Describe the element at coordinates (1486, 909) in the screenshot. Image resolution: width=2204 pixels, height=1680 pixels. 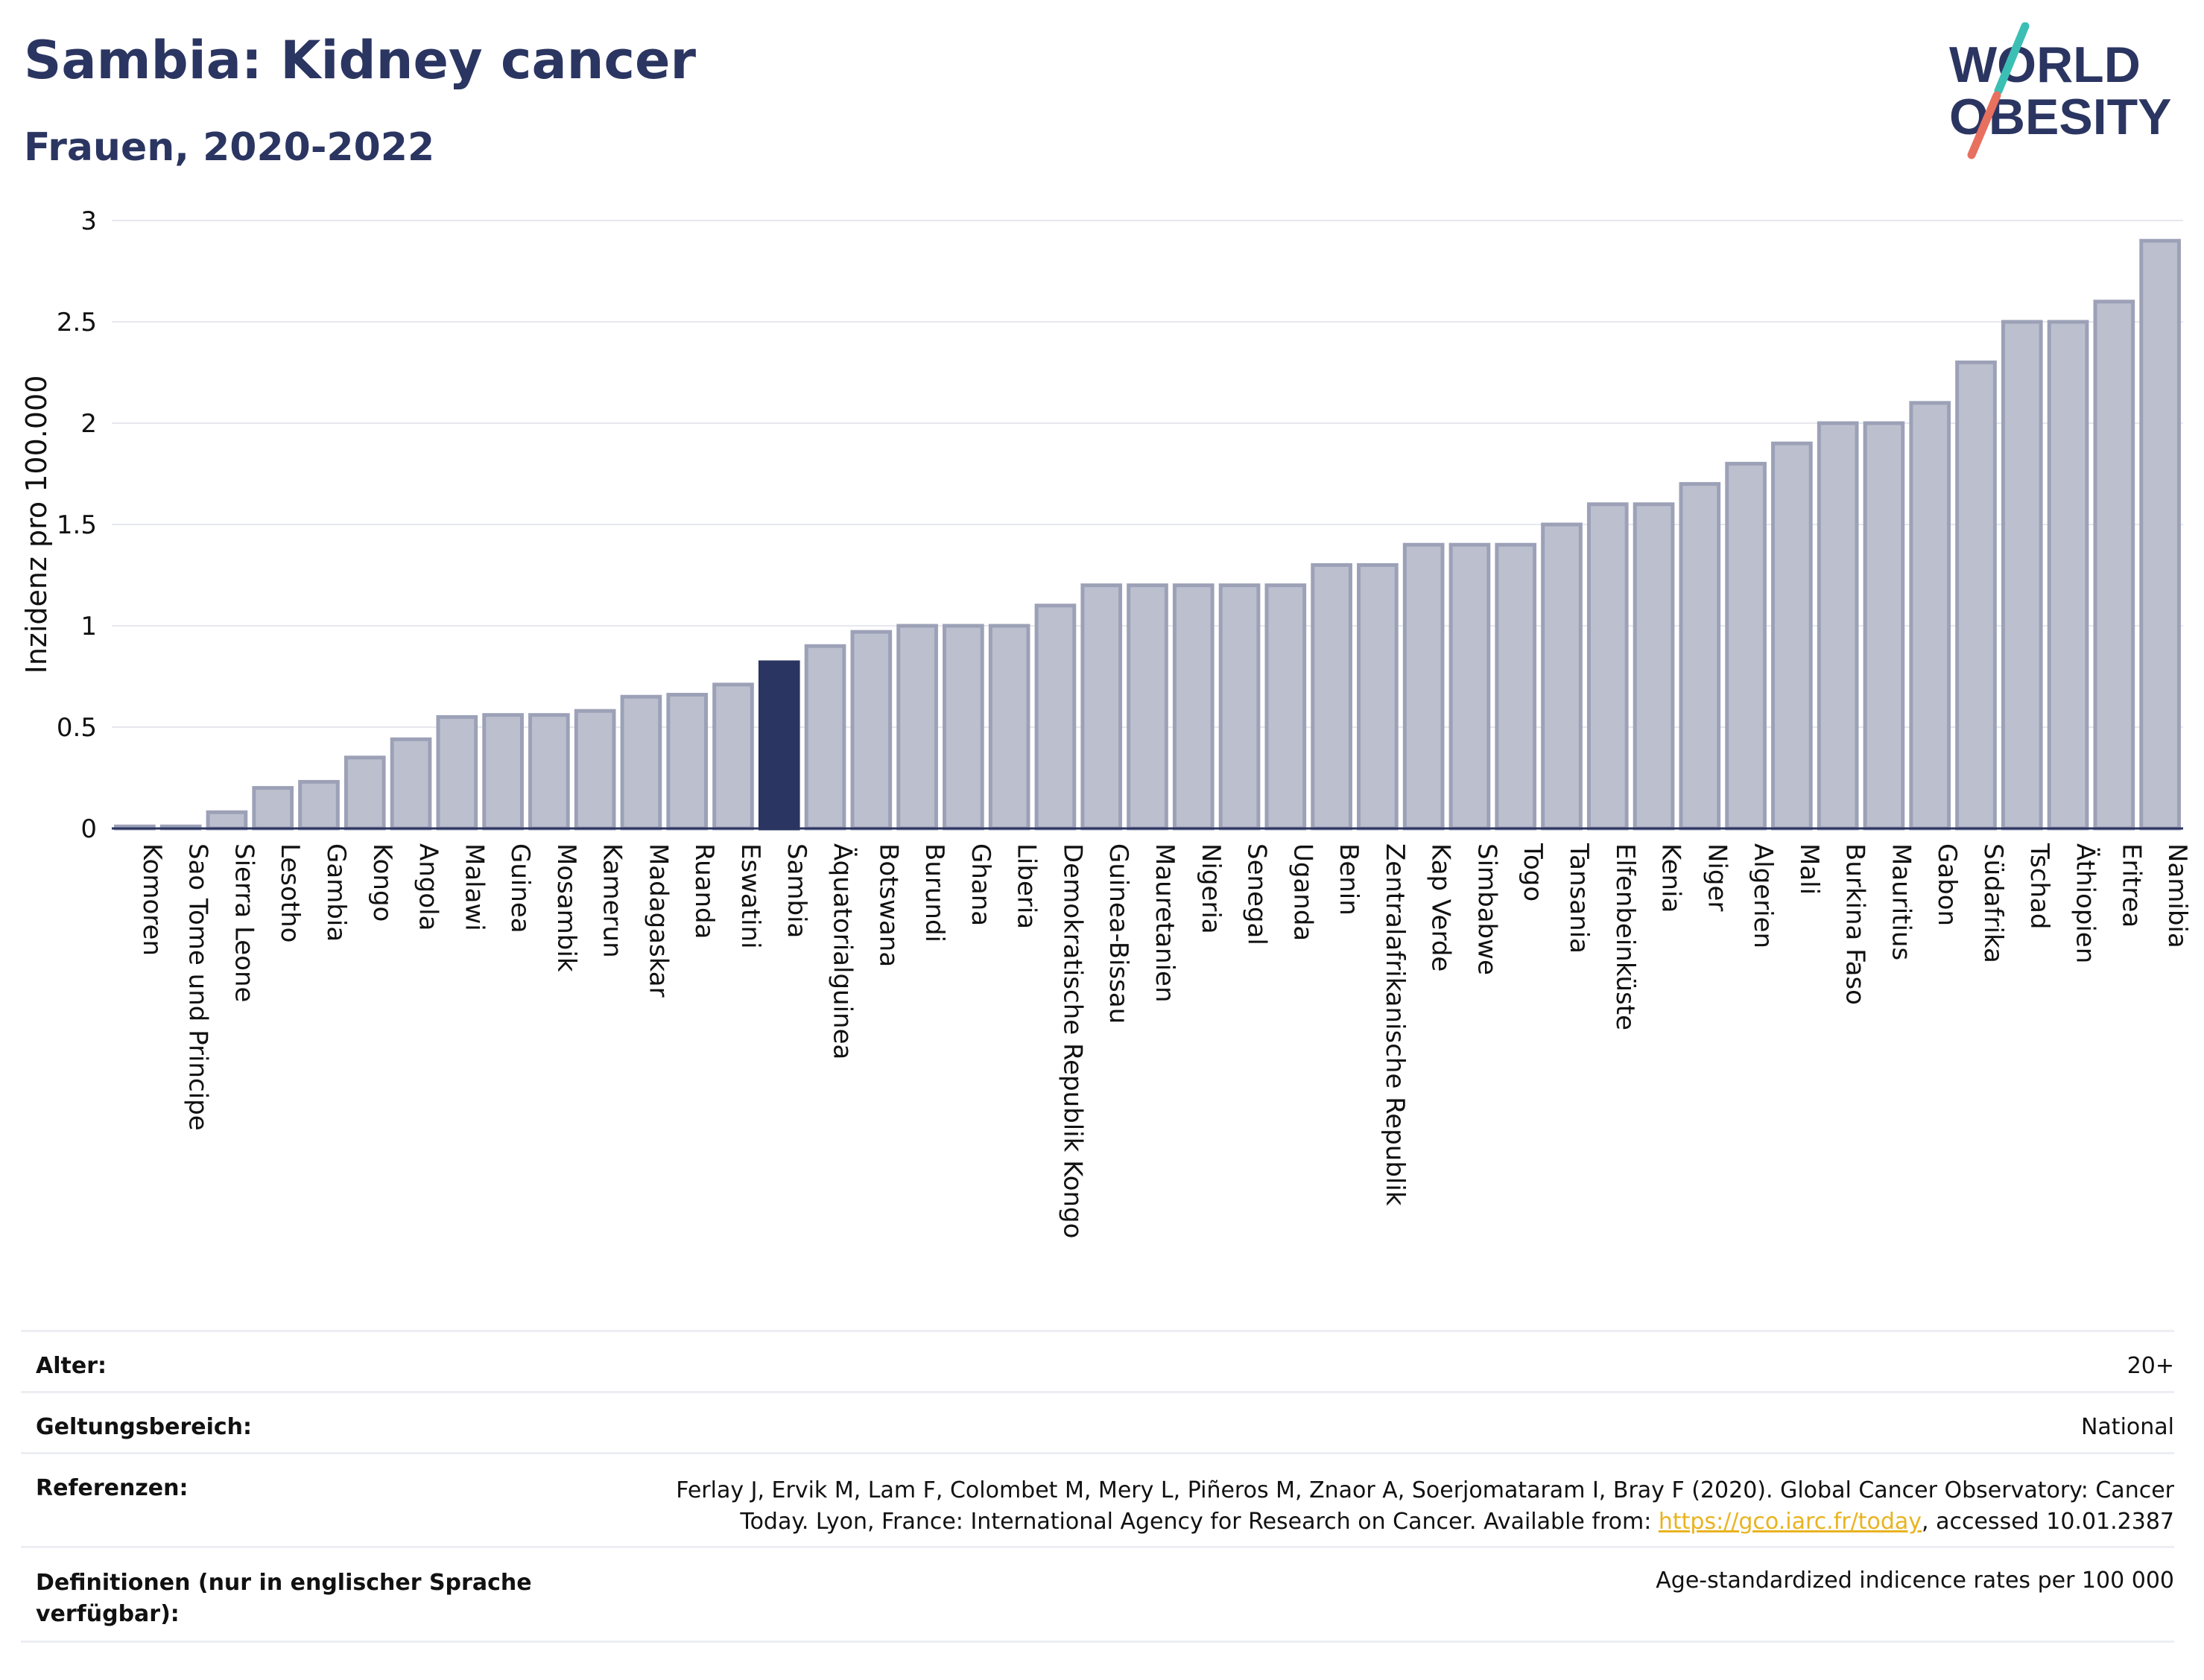
I see `x-tick-label: Simbabwe` at that location.